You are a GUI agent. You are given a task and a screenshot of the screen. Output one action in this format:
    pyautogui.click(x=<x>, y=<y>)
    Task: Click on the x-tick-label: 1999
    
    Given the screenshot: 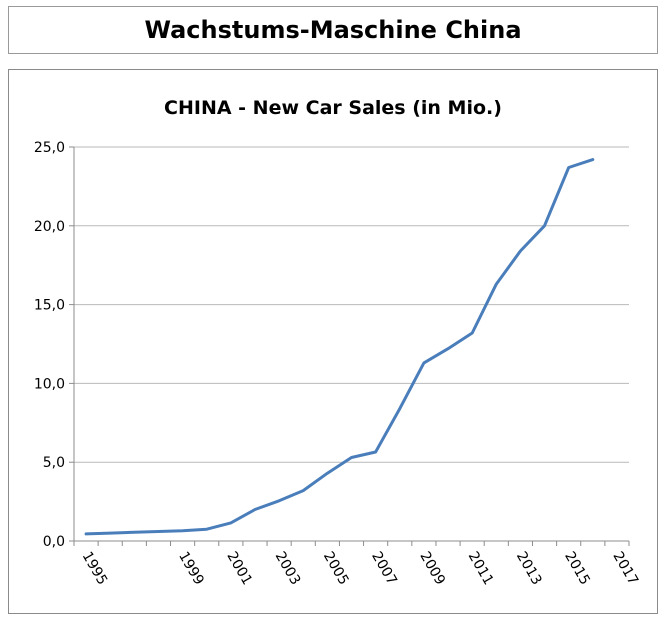 What is the action you would take?
    pyautogui.click(x=191, y=568)
    